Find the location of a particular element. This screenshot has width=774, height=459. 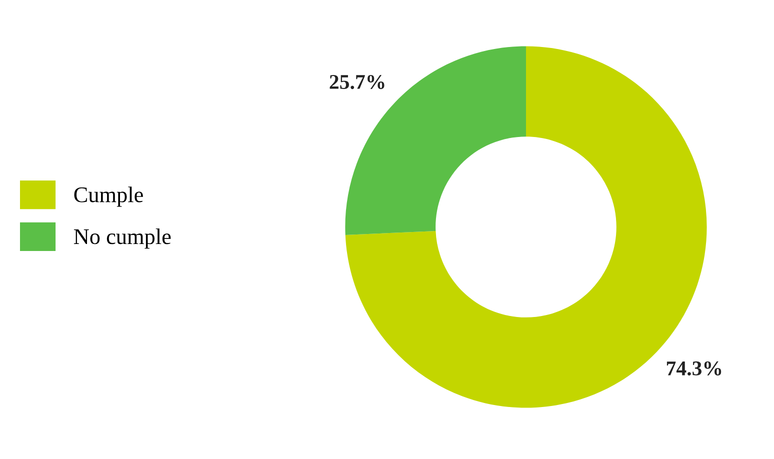

legend-label: Cumple is located at coordinates (108, 196).